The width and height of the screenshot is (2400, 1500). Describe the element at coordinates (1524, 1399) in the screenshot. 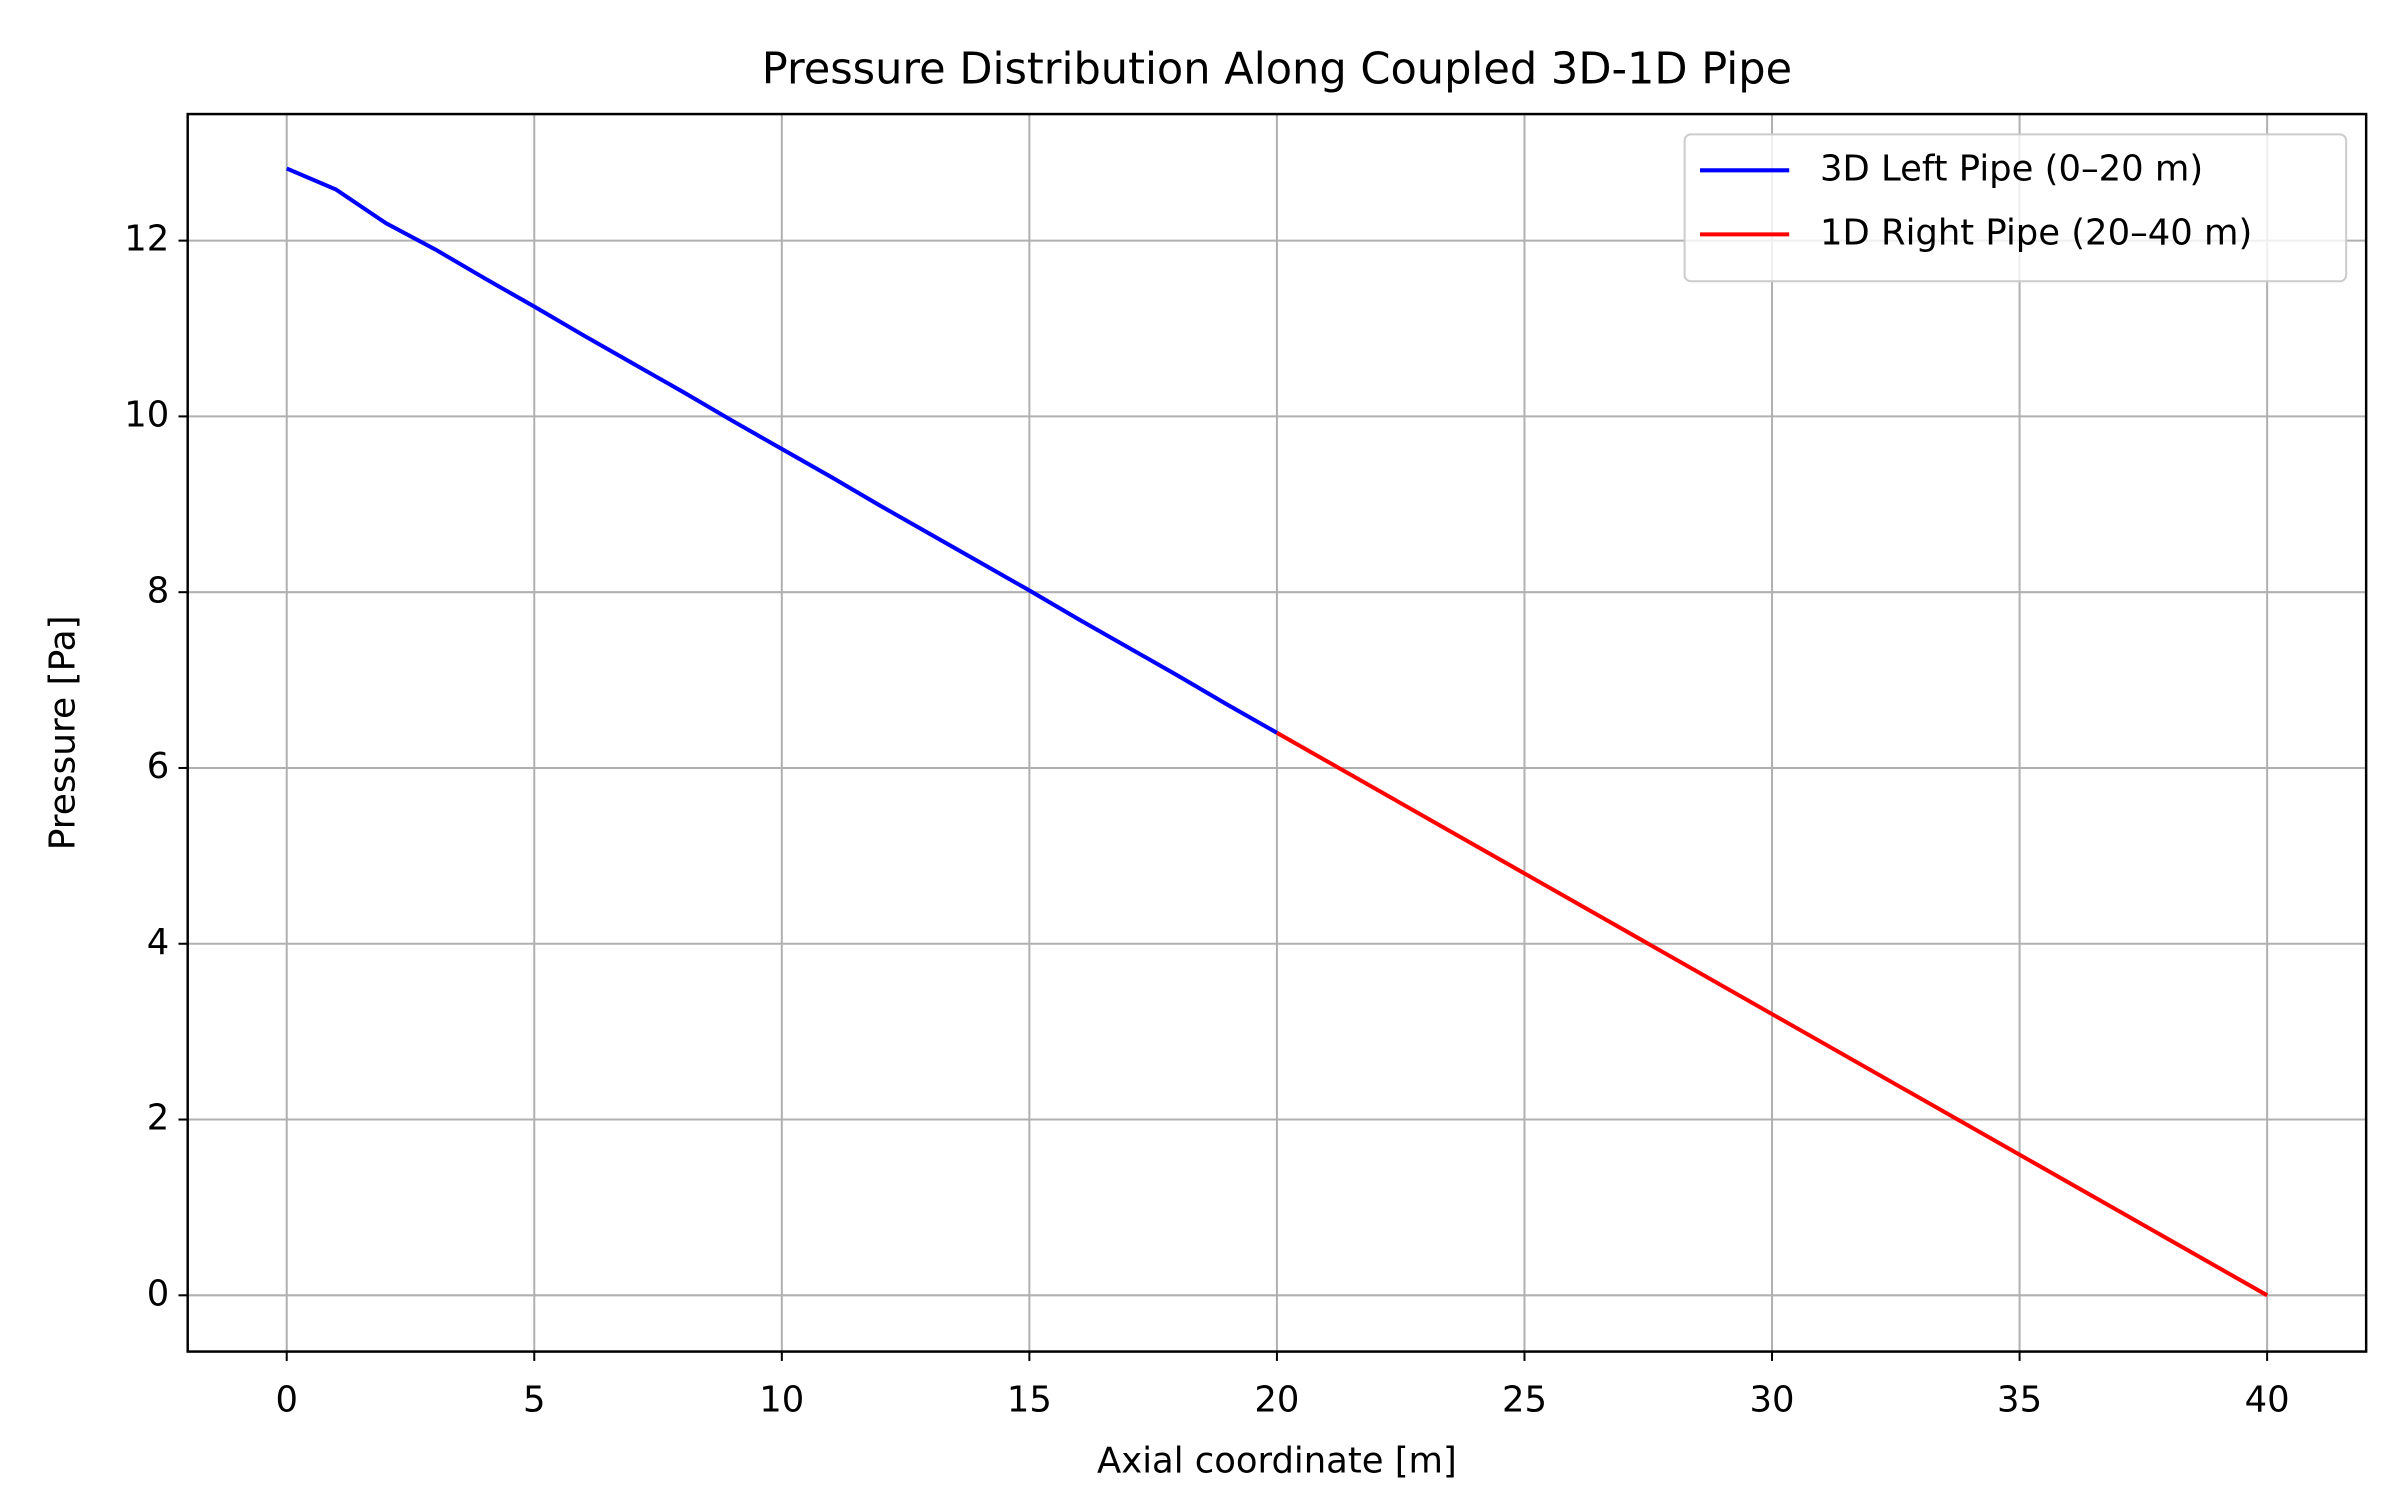

I see `x-tick-label: 25` at that location.